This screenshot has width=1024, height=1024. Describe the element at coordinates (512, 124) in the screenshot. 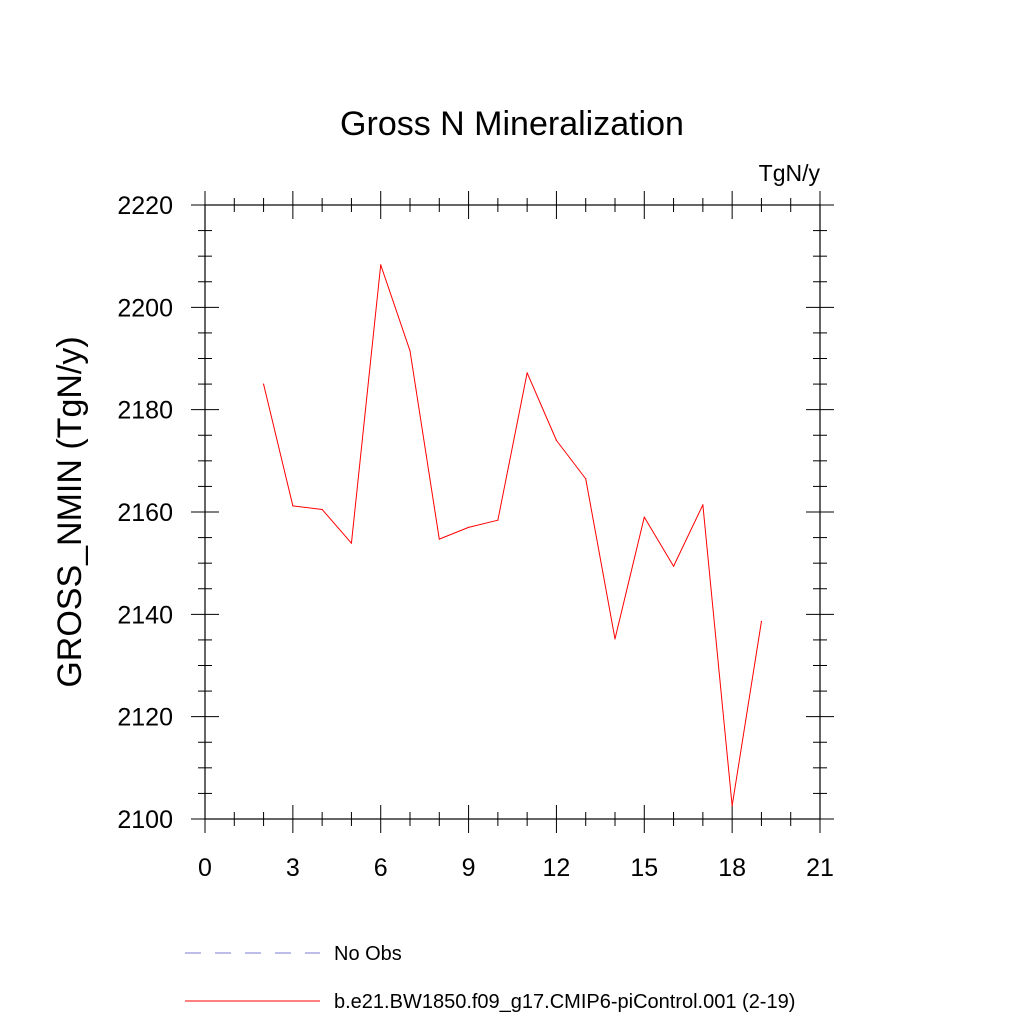

I see `chart-title: Gross N Mineralization` at that location.